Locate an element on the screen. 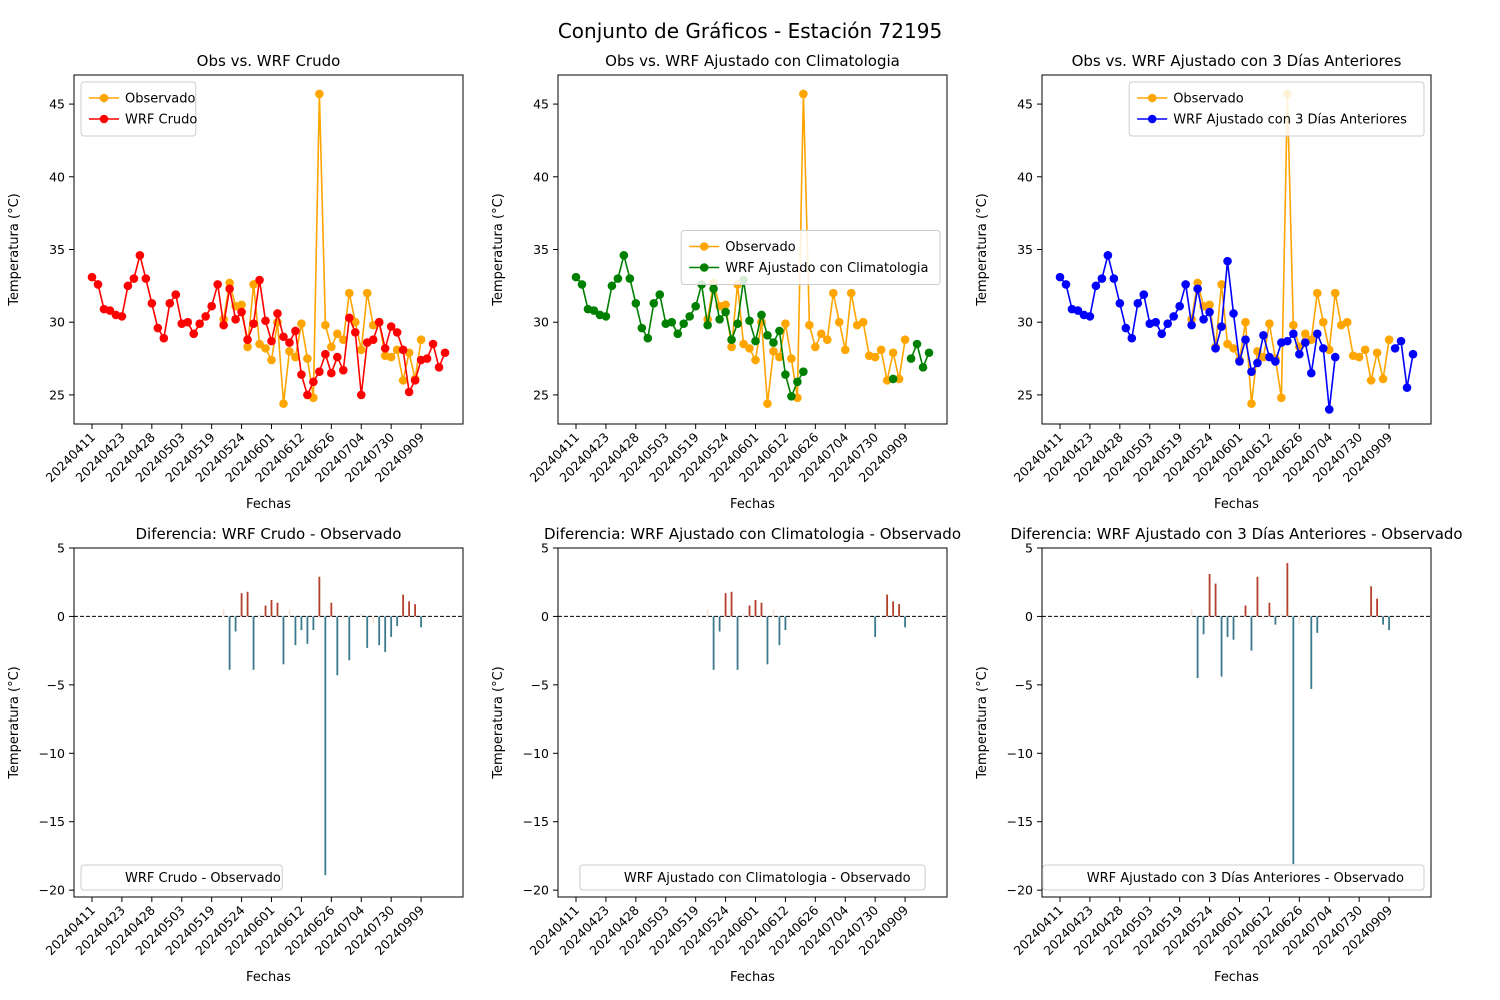 The height and width of the screenshot is (1000, 1500). y-tick-label: −5 is located at coordinates (56, 684).